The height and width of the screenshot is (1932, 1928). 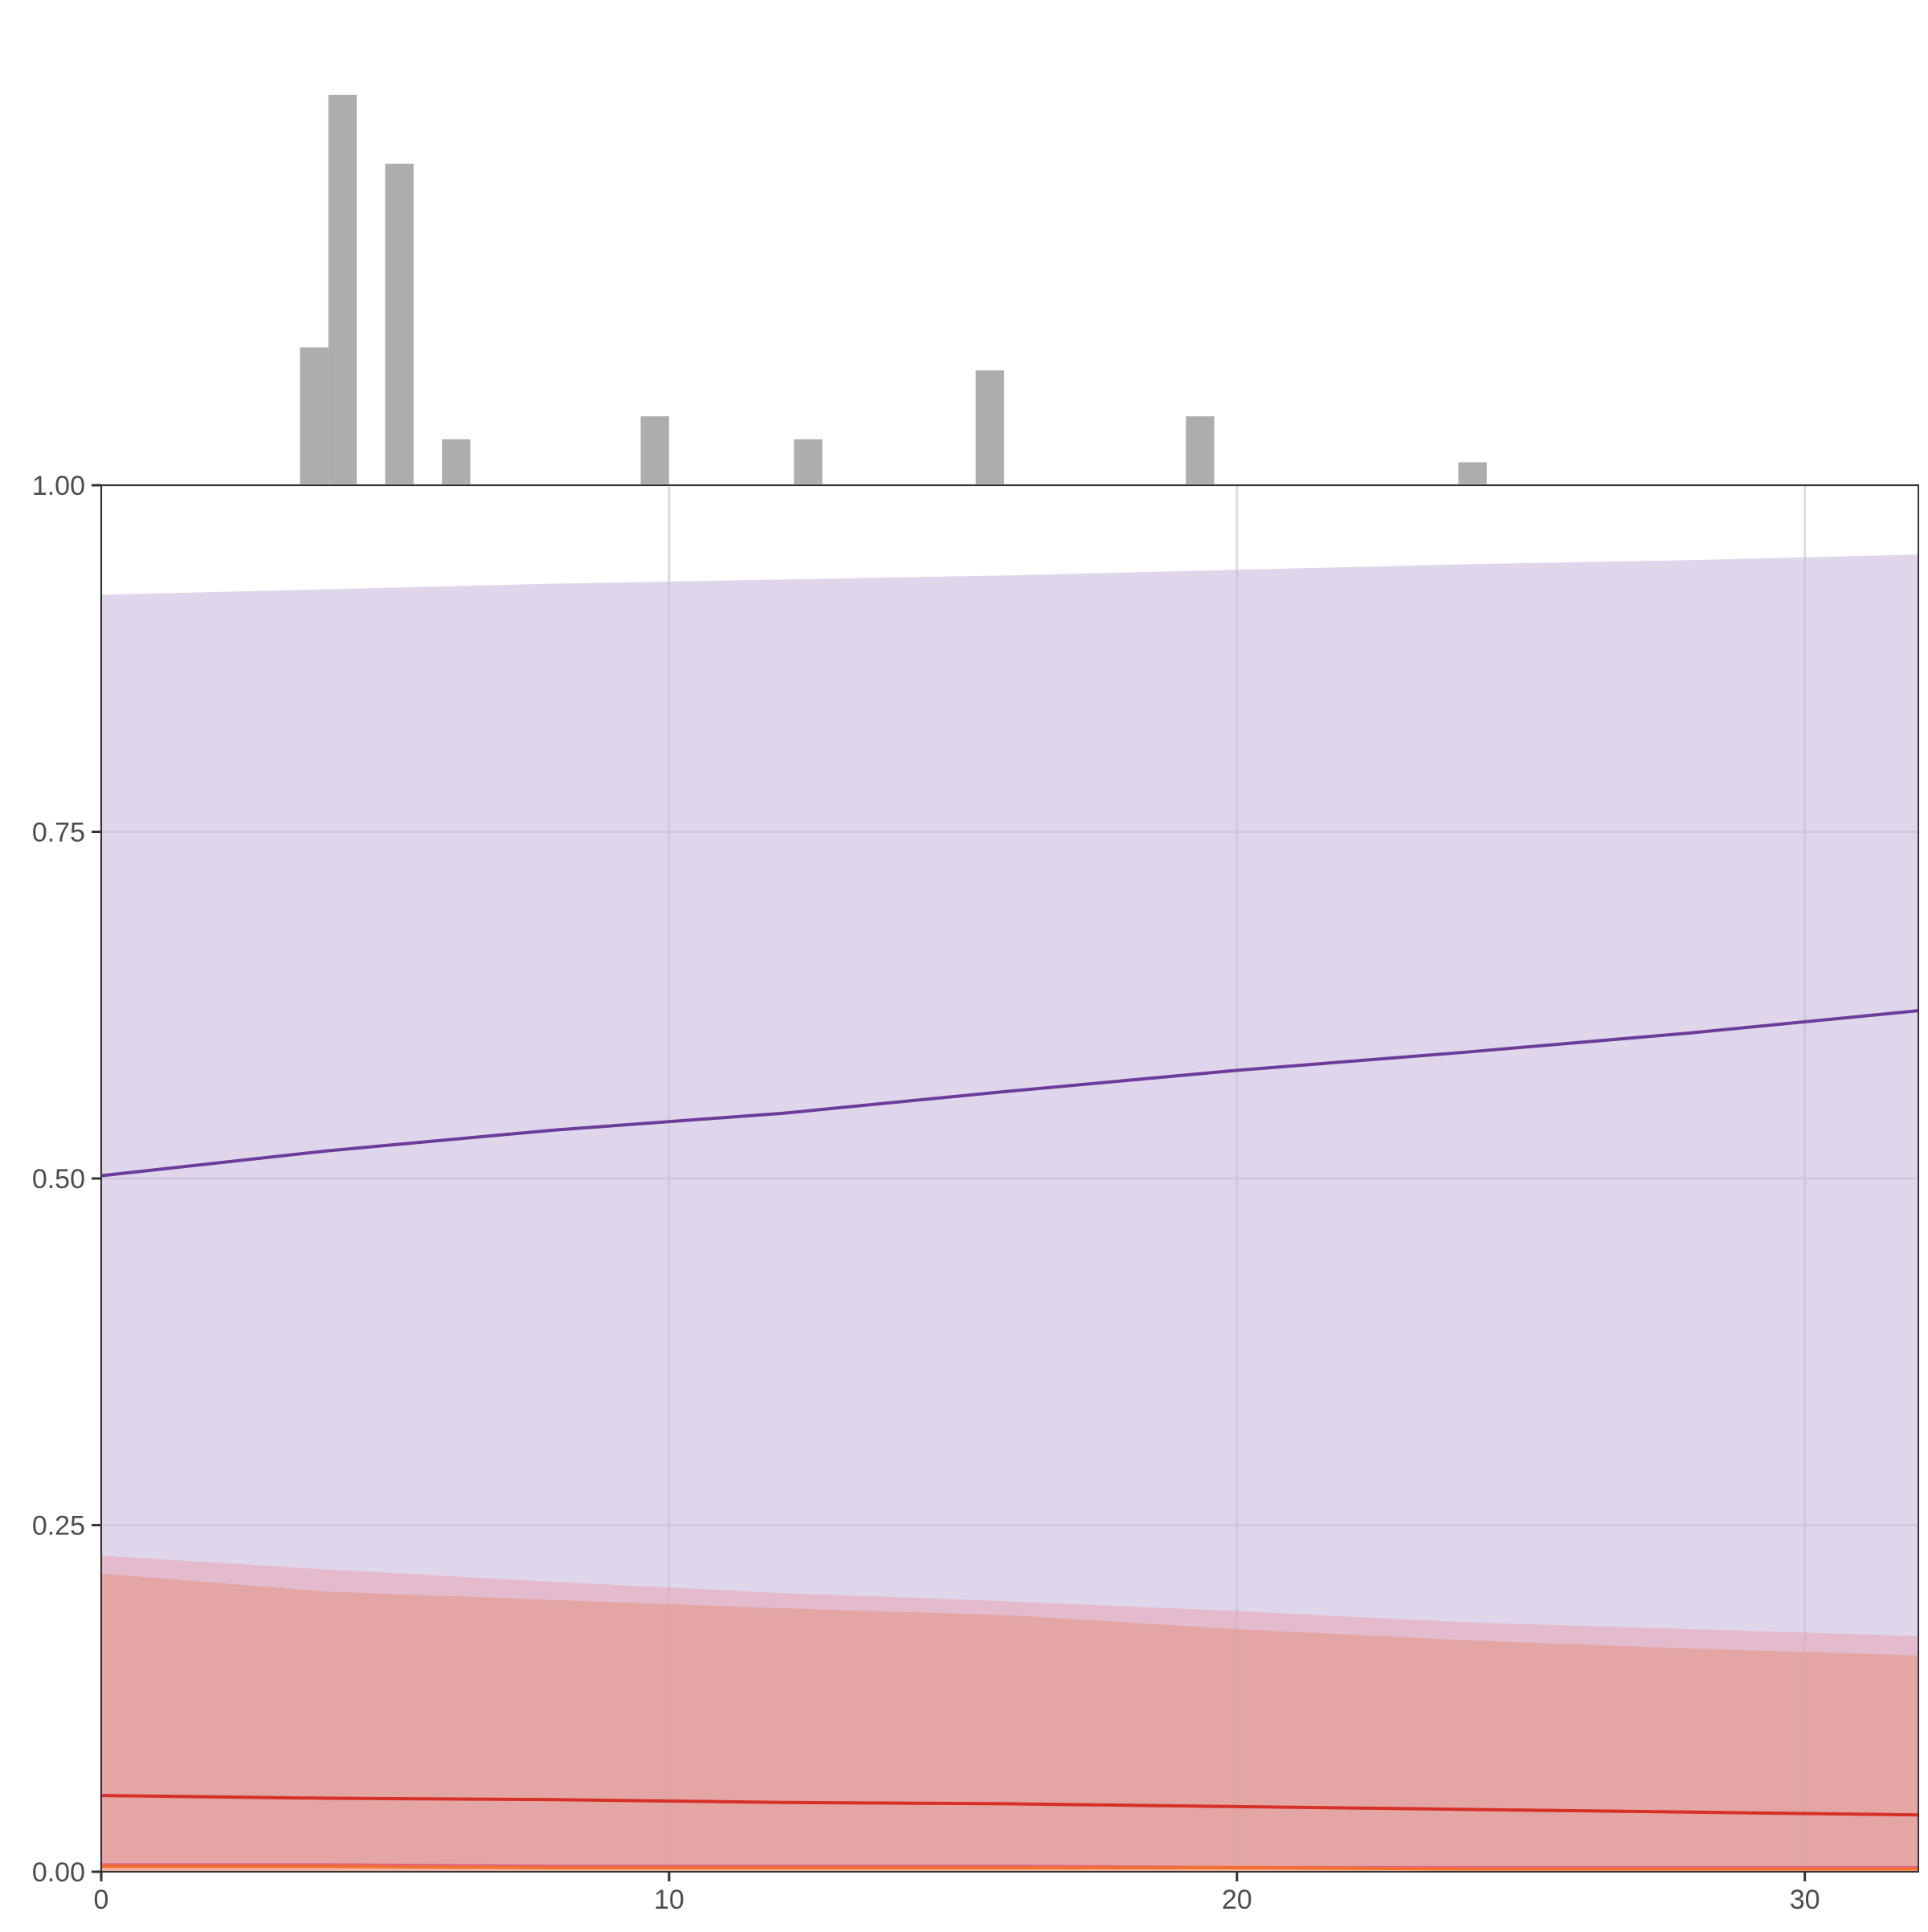 What do you see at coordinates (1805, 1900) in the screenshot?
I see `x-tick-label: 30` at bounding box center [1805, 1900].